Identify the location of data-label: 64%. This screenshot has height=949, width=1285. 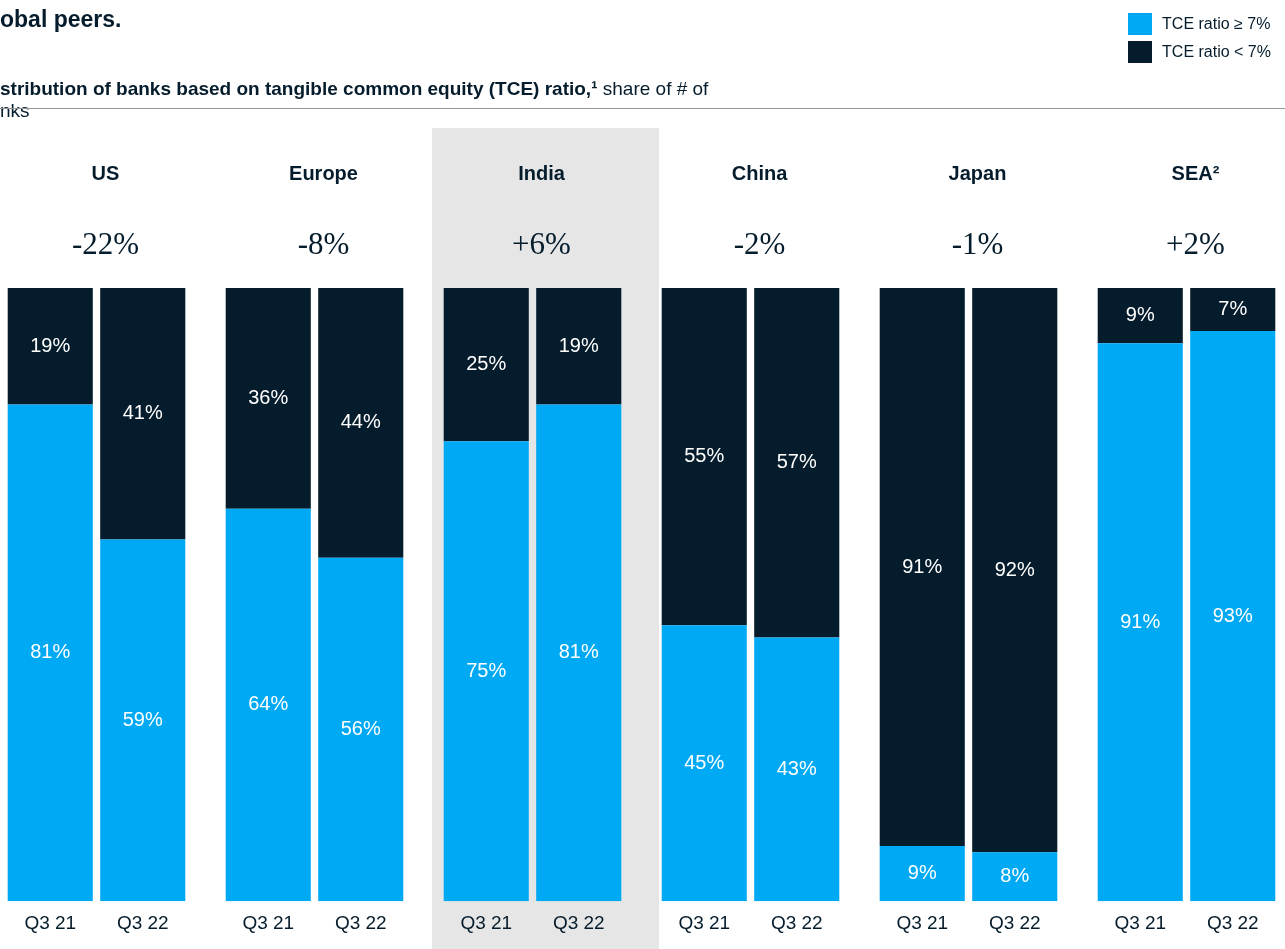
(268, 703).